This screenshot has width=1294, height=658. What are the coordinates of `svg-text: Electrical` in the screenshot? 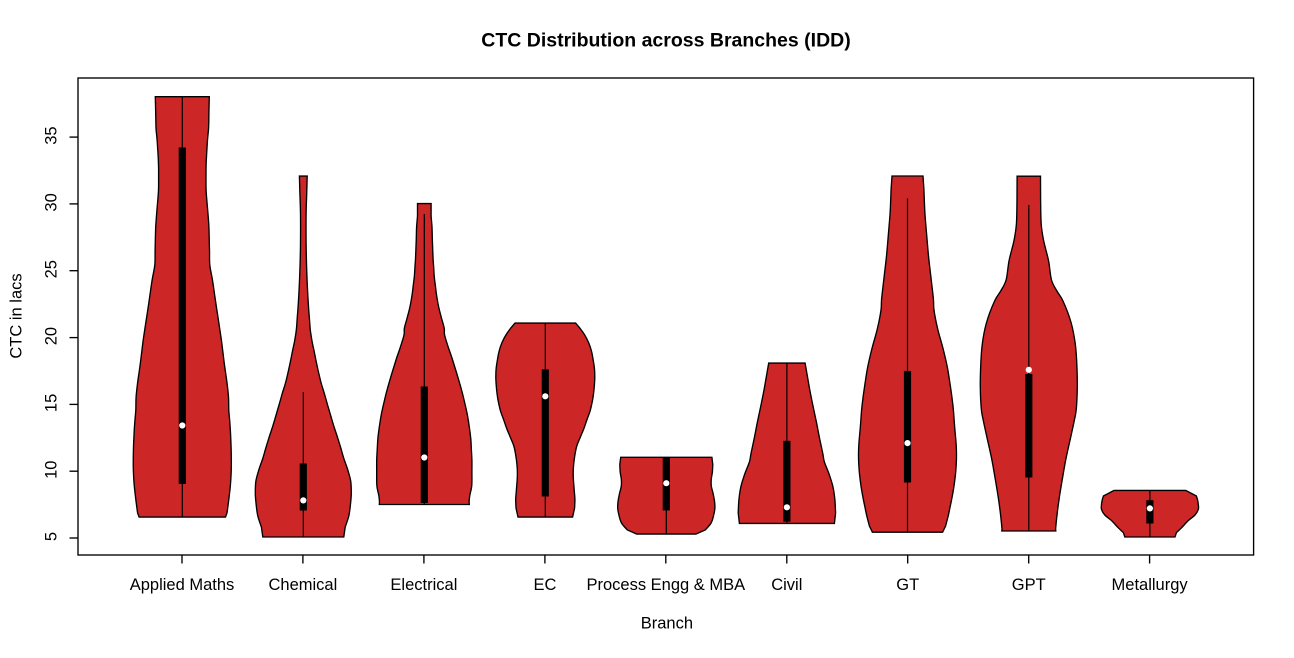 It's located at (423, 585).